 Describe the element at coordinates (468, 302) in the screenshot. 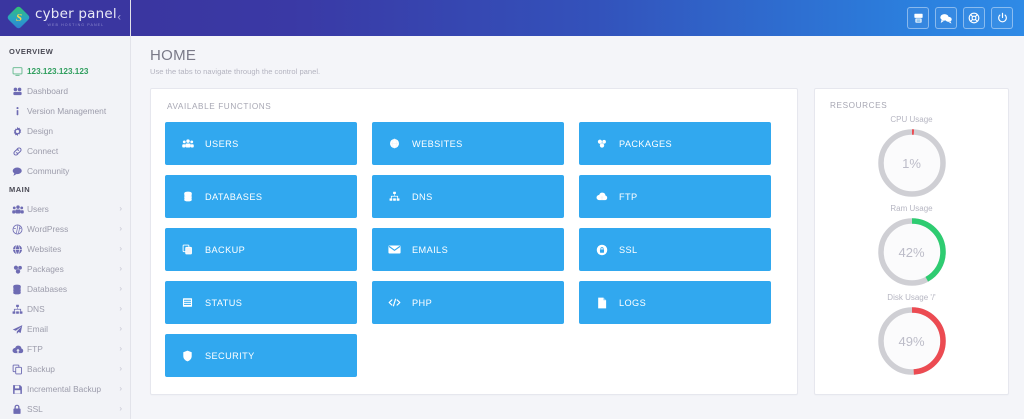

I see `function-tile-php: PHP` at that location.